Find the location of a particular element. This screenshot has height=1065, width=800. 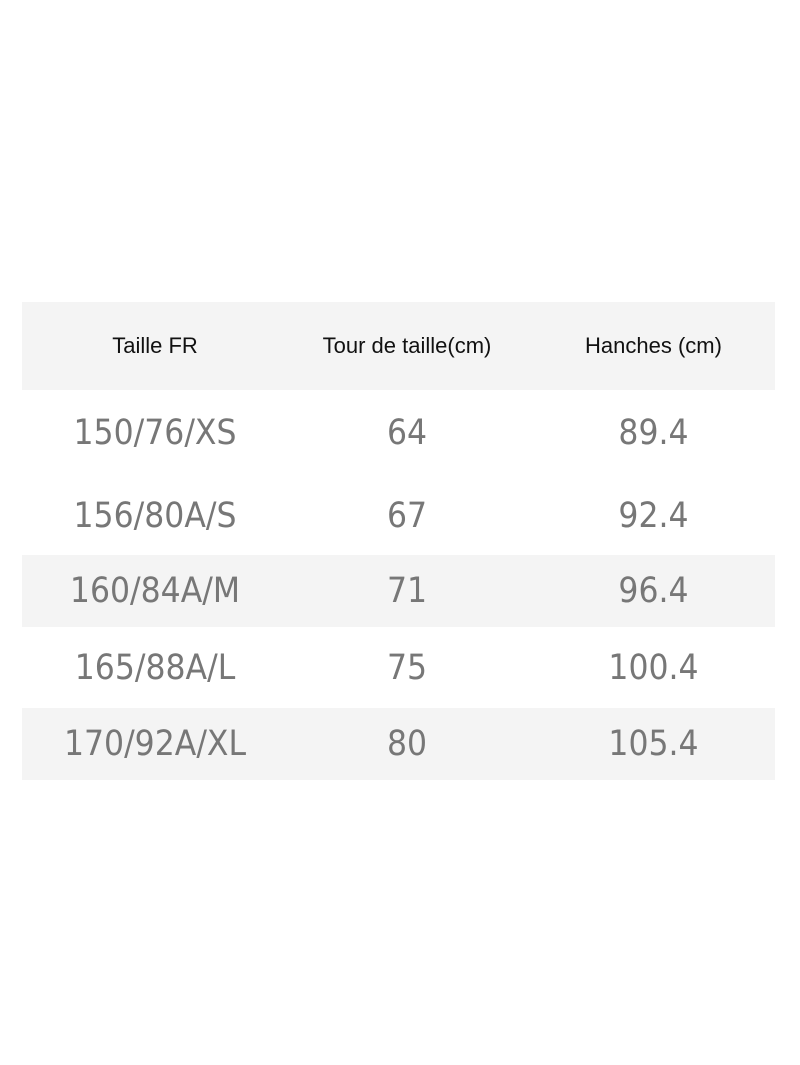

cell-waist: 71 is located at coordinates (407, 591).